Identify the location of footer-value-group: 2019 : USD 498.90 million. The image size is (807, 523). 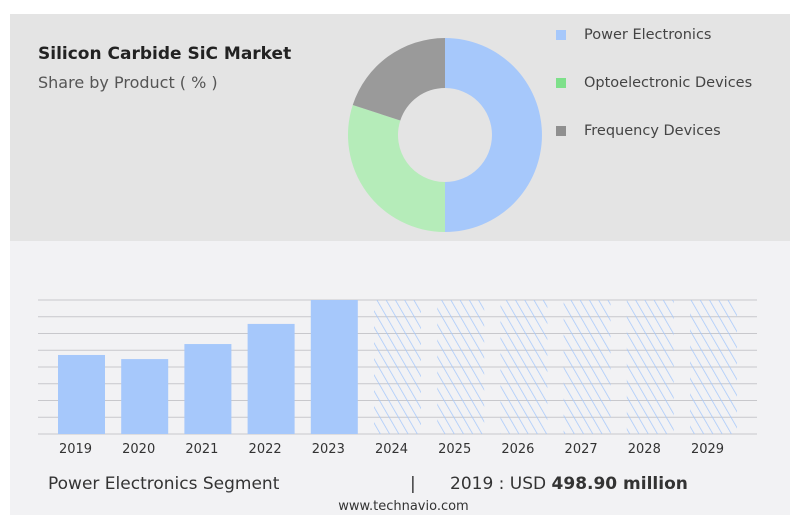
(569, 484).